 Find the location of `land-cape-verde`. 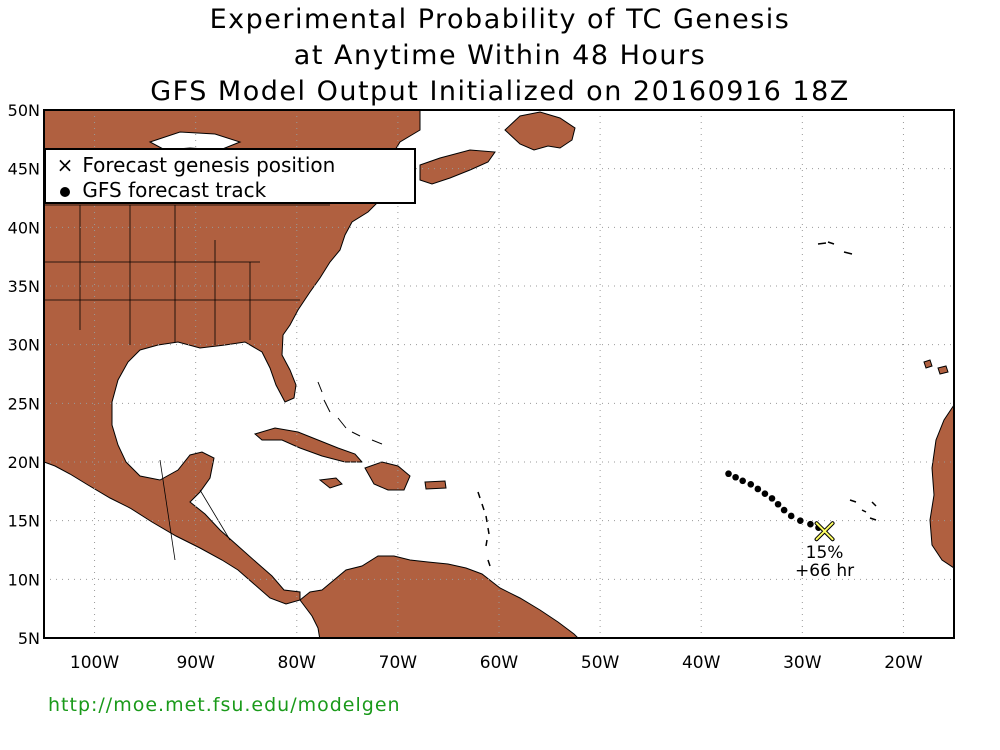

land-cape-verde is located at coordinates (863, 510).